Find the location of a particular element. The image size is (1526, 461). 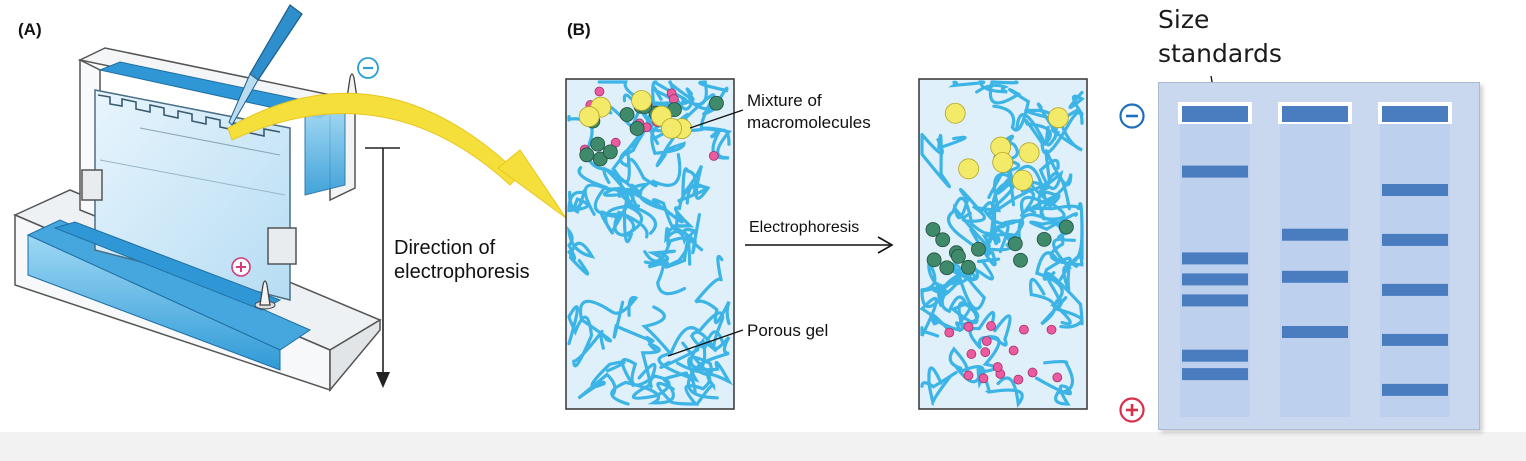

minus-icon is located at coordinates (368, 68).